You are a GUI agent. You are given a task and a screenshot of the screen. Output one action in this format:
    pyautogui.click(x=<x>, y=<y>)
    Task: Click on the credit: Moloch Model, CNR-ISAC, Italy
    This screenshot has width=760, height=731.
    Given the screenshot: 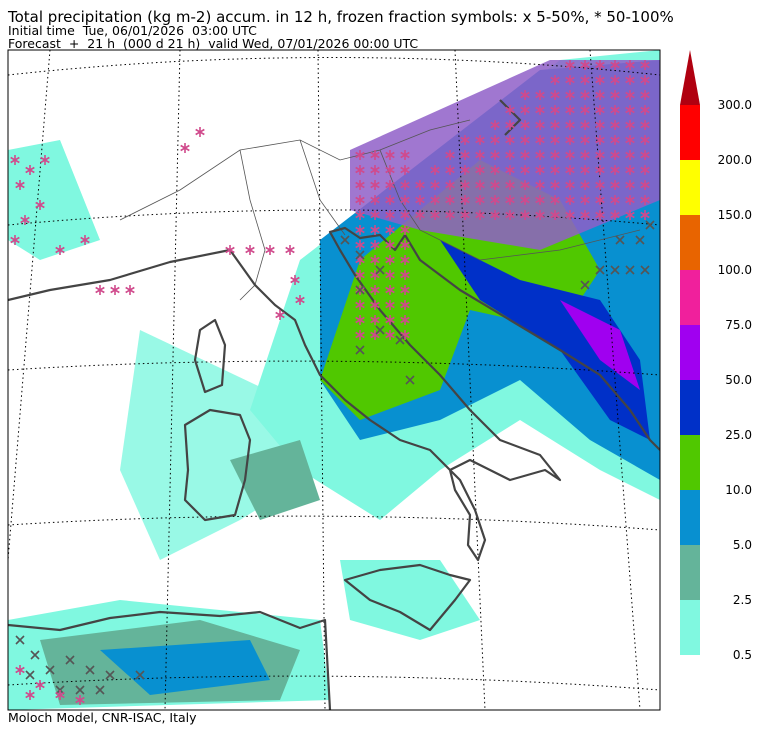 What is the action you would take?
    pyautogui.click(x=102, y=717)
    